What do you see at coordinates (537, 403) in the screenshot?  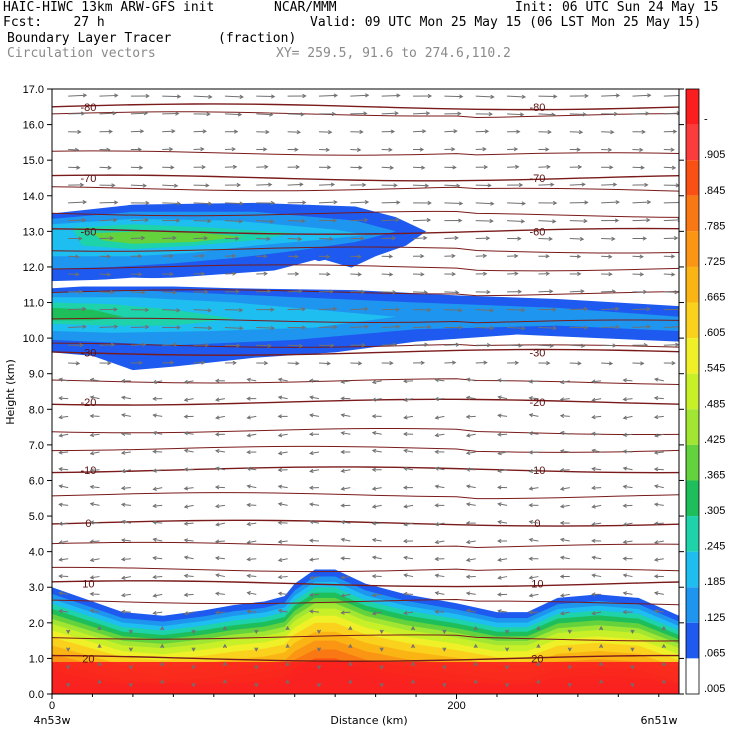 I see `temperature-contour-label: -20` at bounding box center [537, 403].